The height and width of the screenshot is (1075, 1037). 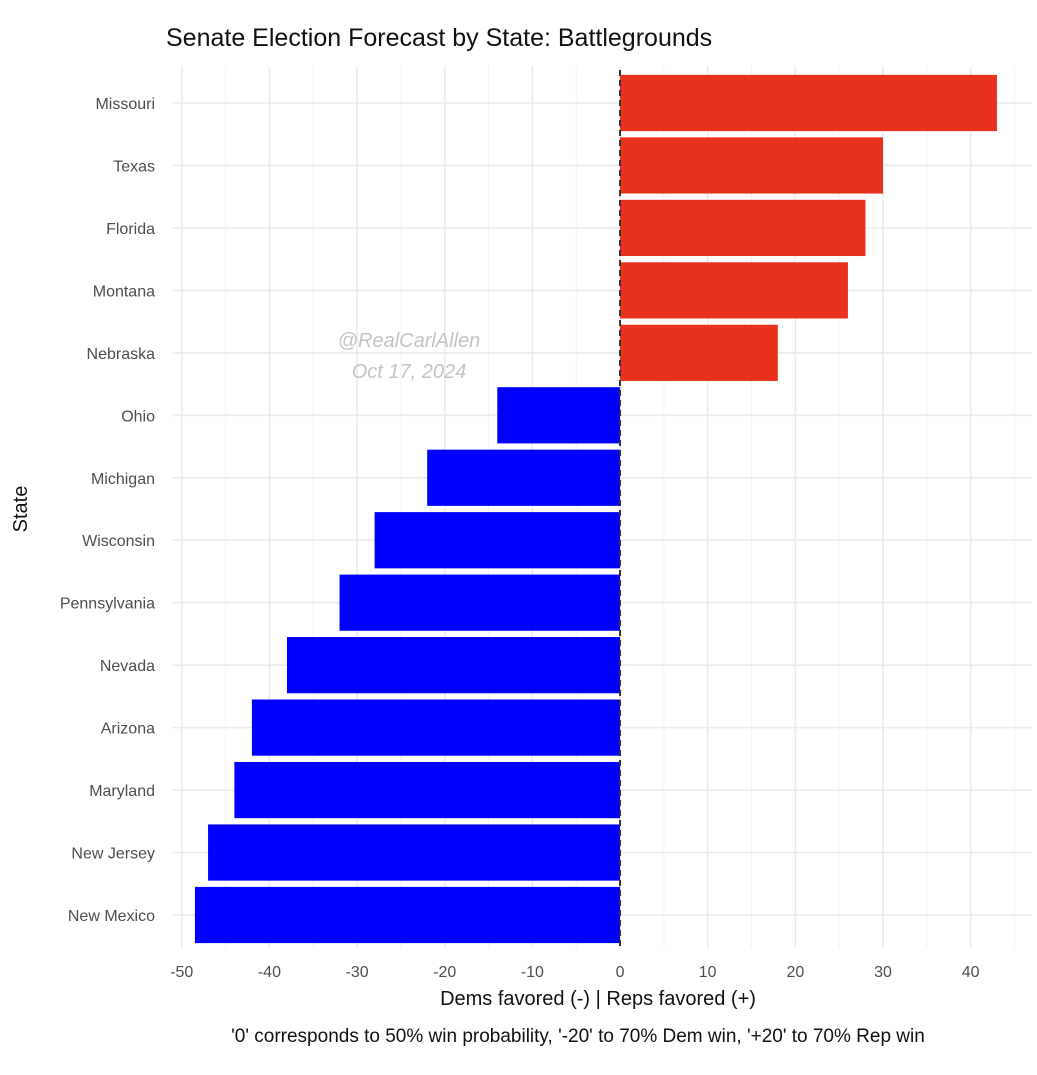 I want to click on y-tick-label: Montana, so click(x=124, y=291).